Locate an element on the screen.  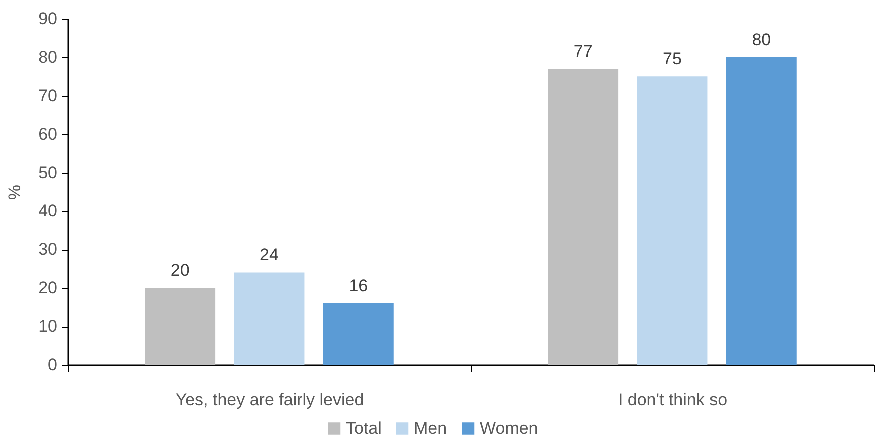
data-label: 77 is located at coordinates (583, 51).